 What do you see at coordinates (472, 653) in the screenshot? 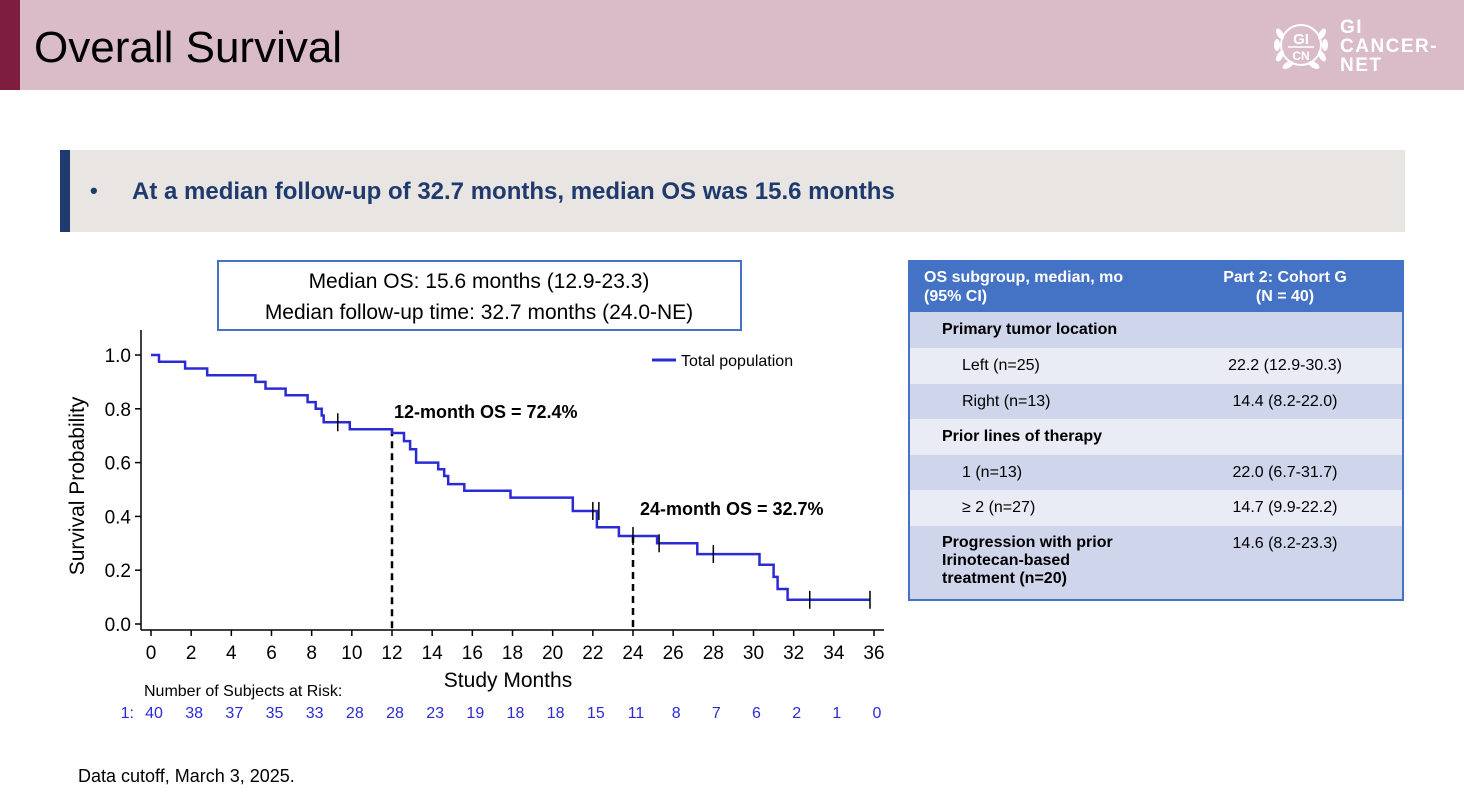
I see `x-tick-label: 16` at bounding box center [472, 653].